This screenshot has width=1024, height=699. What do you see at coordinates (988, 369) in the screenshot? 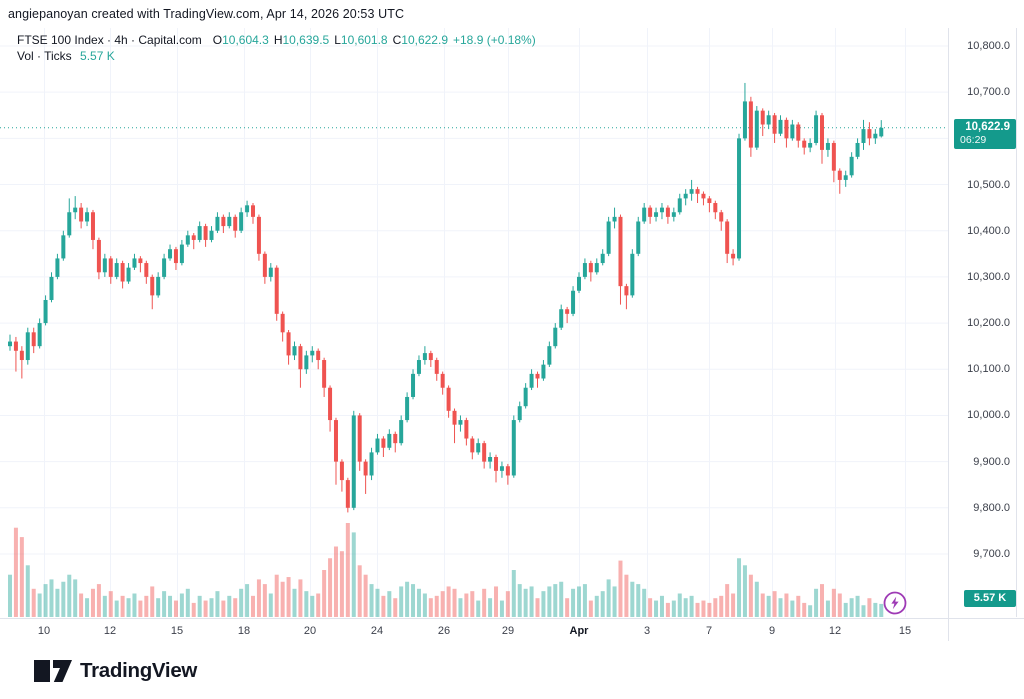
I see `price-tick-label: 10,100.0` at bounding box center [988, 369].